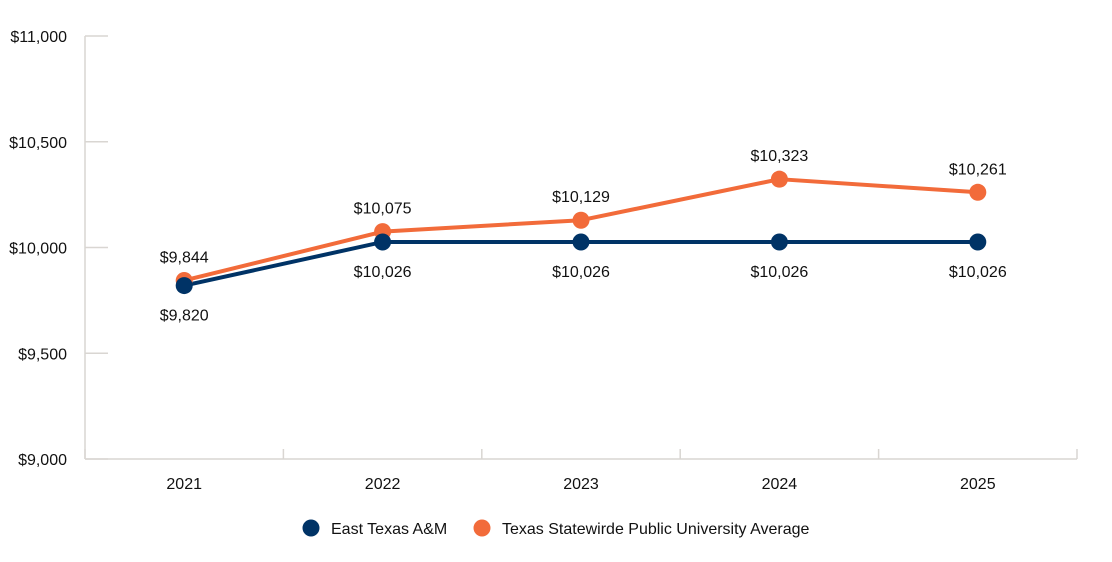 The width and height of the screenshot is (1112, 562). I want to click on y-tick-label: $10,500, so click(38, 143).